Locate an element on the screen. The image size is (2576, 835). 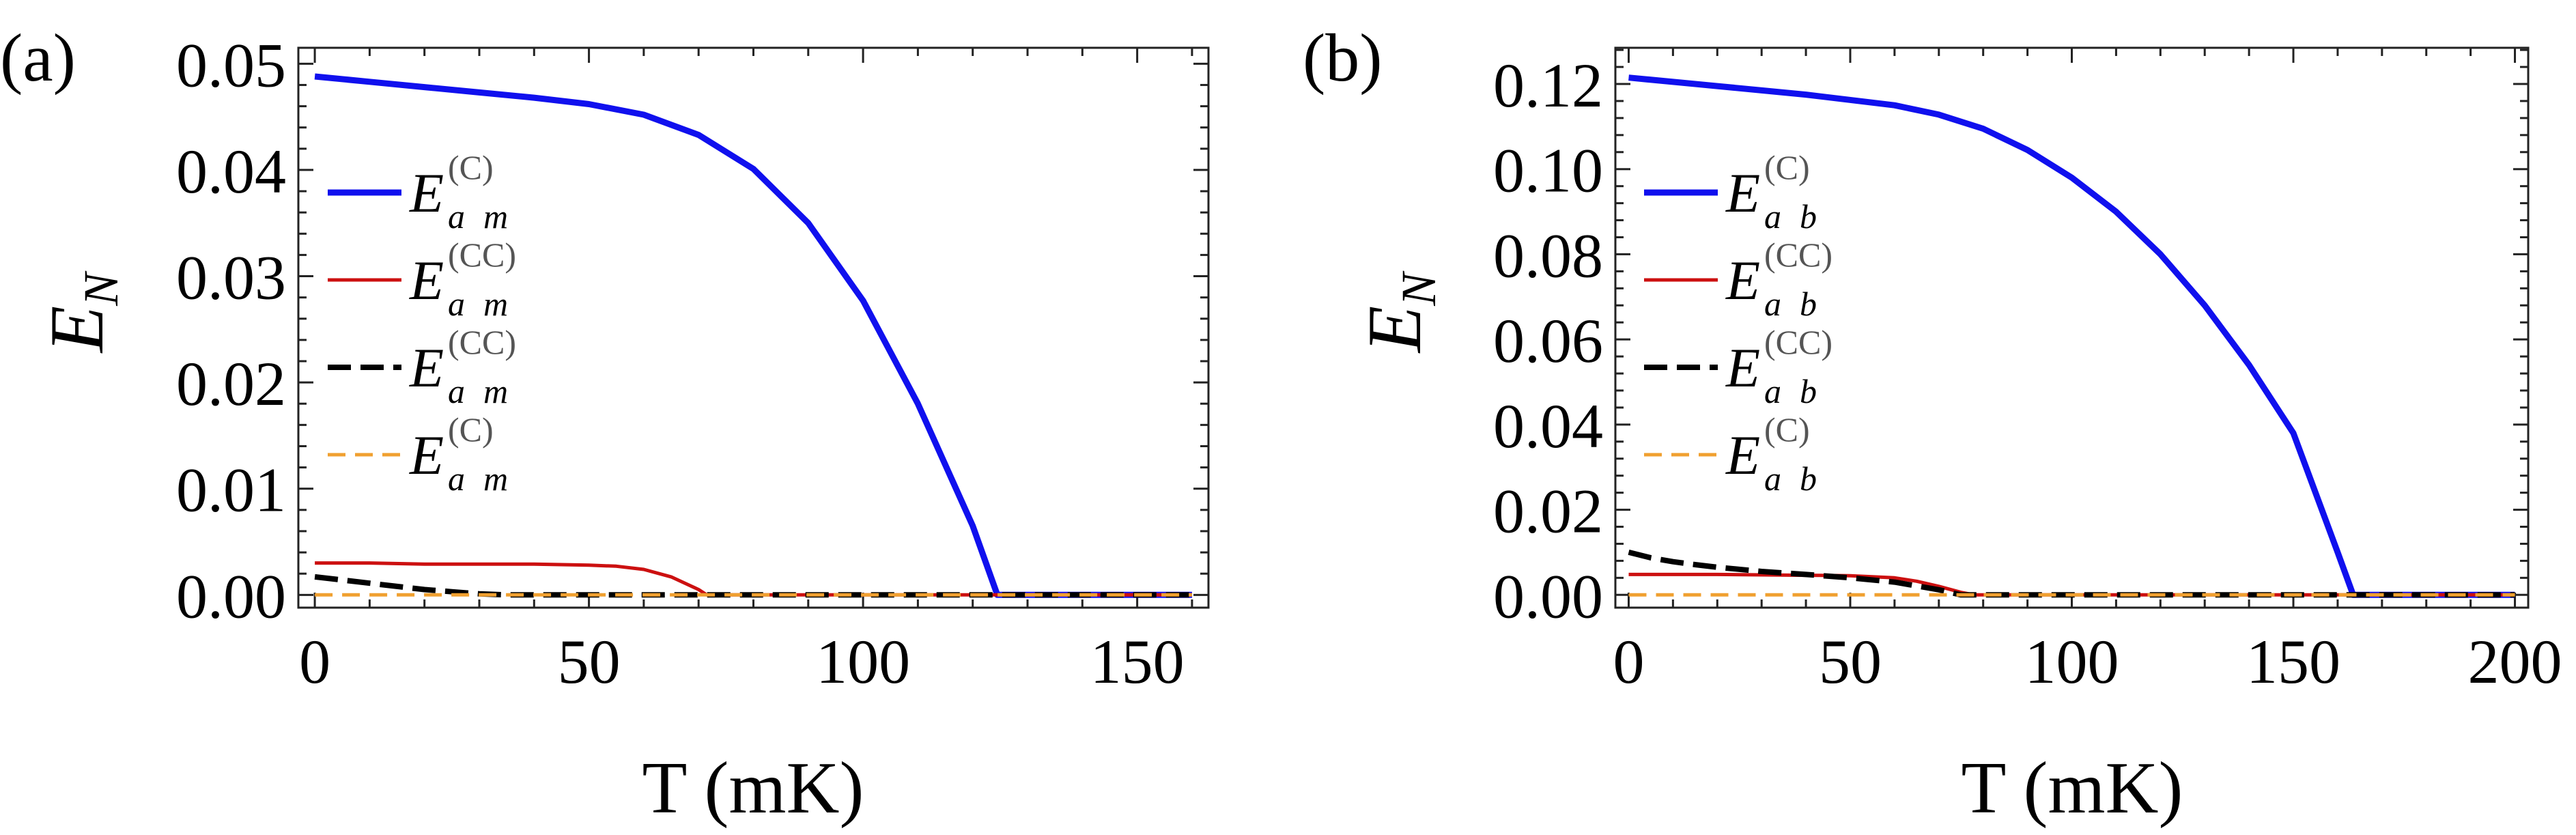
panel-b-ytick-label: 0.08 is located at coordinates (1548, 256).